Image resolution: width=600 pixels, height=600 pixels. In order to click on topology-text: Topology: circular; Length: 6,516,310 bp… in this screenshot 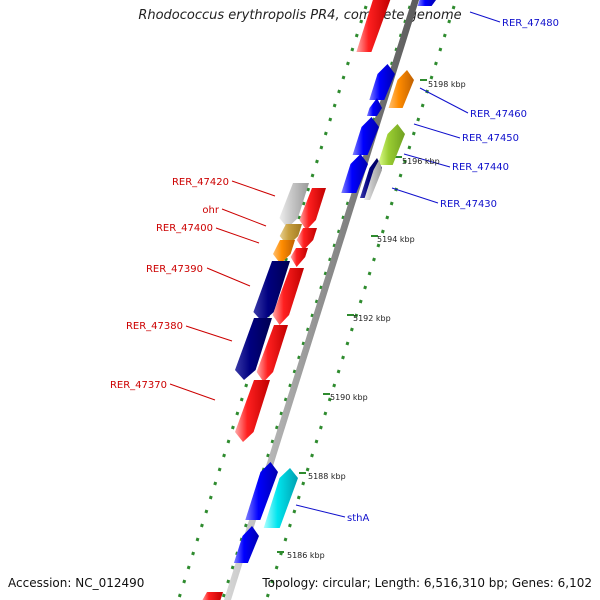, I will do `click(427, 583)`.